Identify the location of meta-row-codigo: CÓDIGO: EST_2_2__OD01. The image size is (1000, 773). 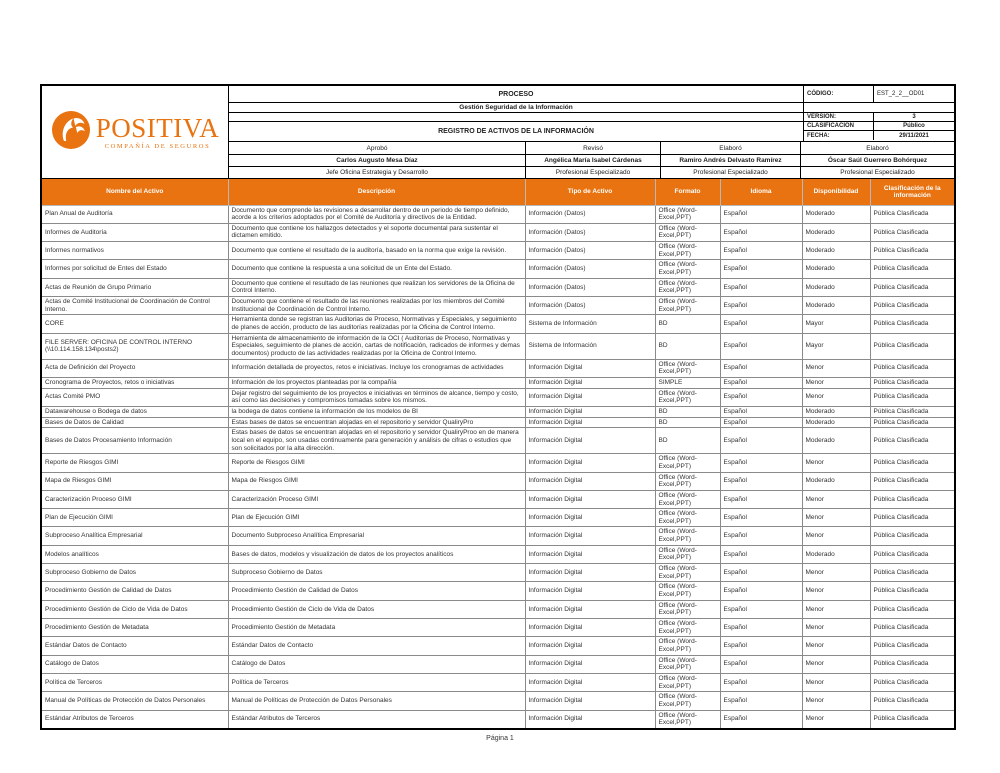
(879, 94).